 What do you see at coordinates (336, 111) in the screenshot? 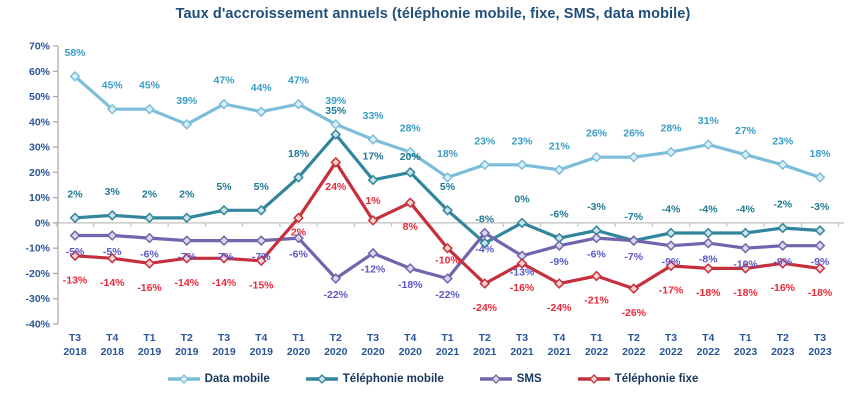
I see `data-label: 35%` at bounding box center [336, 111].